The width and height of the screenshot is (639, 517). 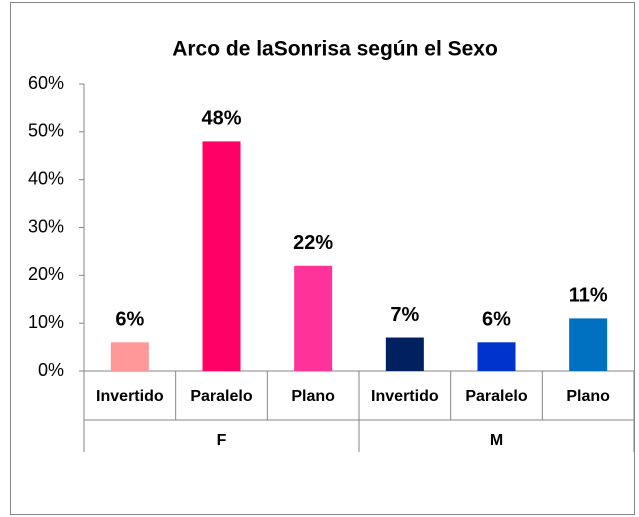 What do you see at coordinates (221, 119) in the screenshot?
I see `value-label: 48%` at bounding box center [221, 119].